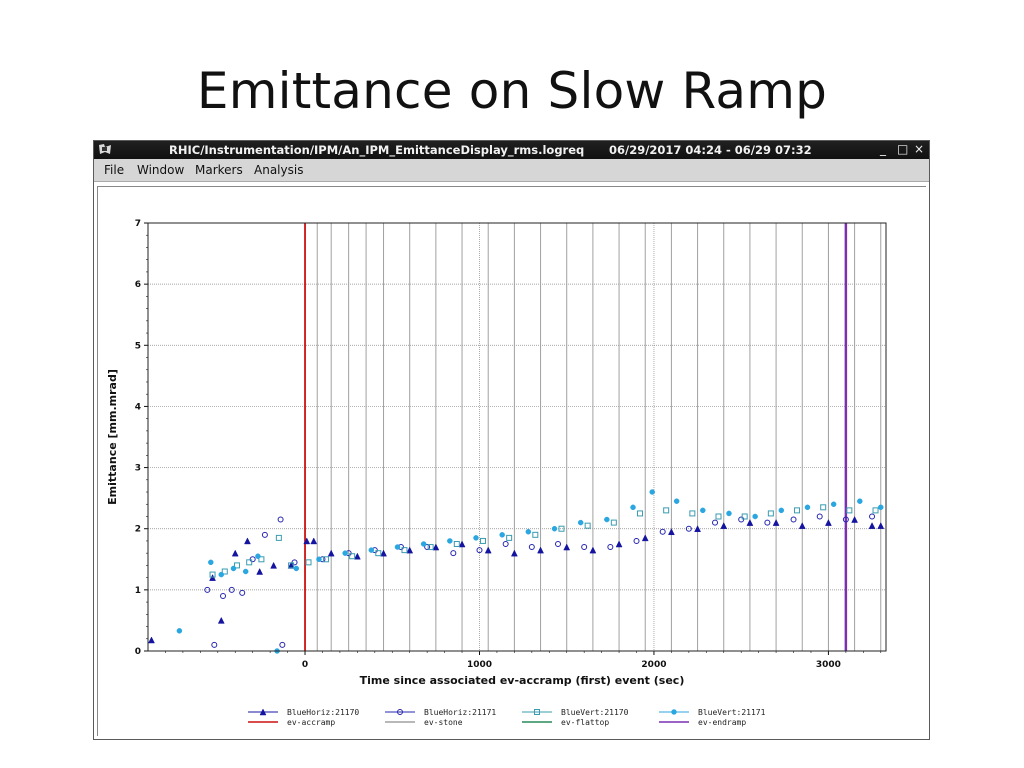 The image size is (1024, 768). I want to click on x-tick-label: 0, so click(305, 665).